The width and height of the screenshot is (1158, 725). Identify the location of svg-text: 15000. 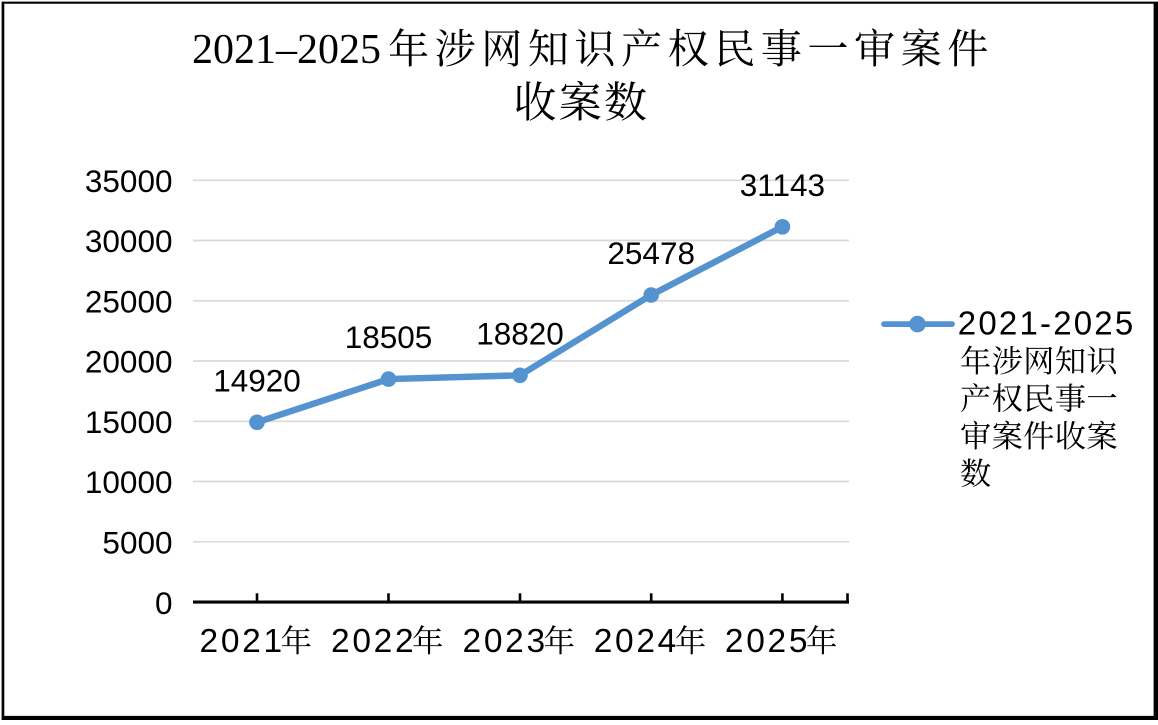
(129, 422).